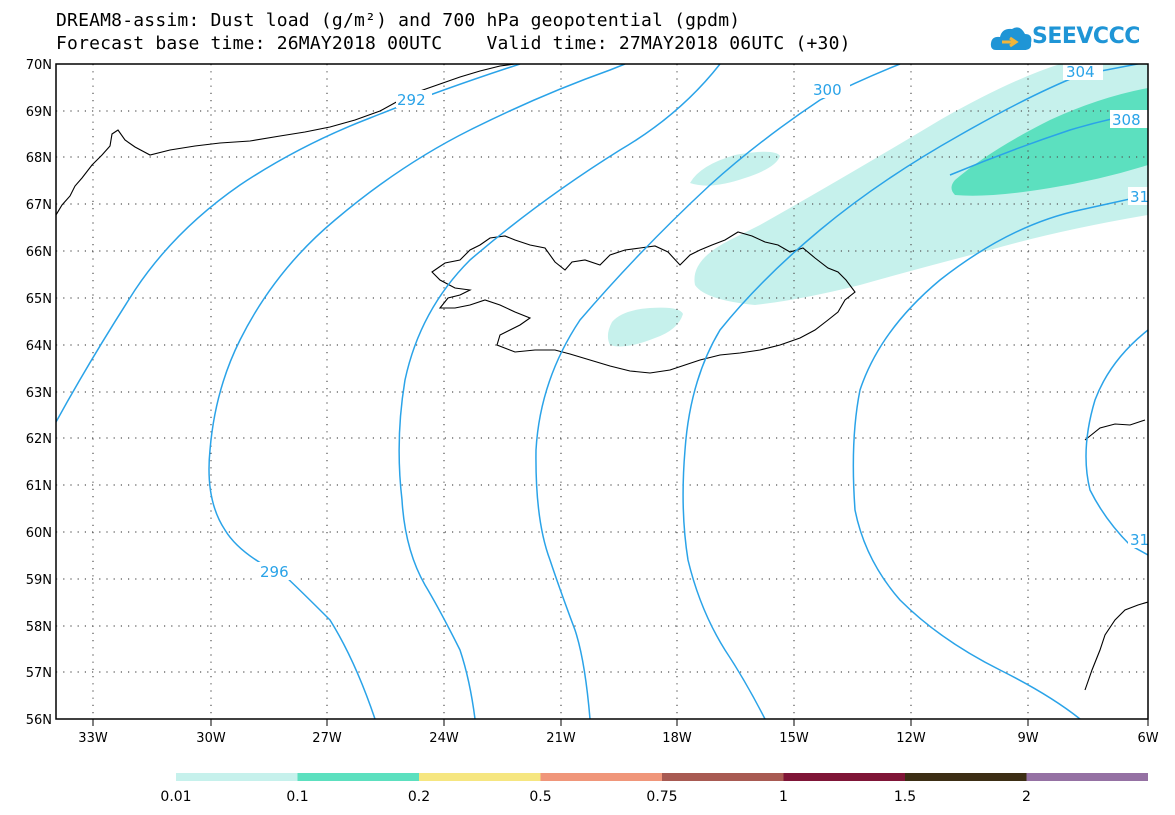  What do you see at coordinates (211, 738) in the screenshot?
I see `lon-label: 30W` at bounding box center [211, 738].